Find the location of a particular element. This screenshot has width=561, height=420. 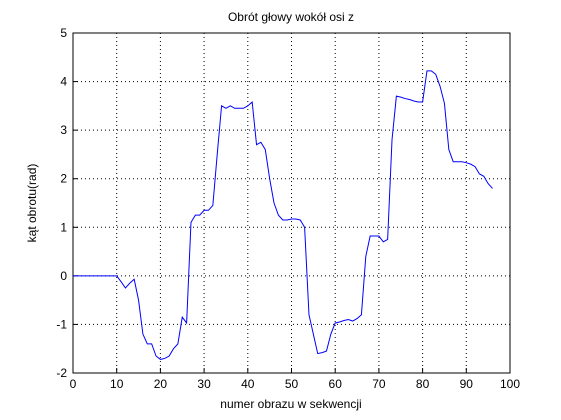

y-axis-label: kąt obrotu(rad) is located at coordinates (32, 203).